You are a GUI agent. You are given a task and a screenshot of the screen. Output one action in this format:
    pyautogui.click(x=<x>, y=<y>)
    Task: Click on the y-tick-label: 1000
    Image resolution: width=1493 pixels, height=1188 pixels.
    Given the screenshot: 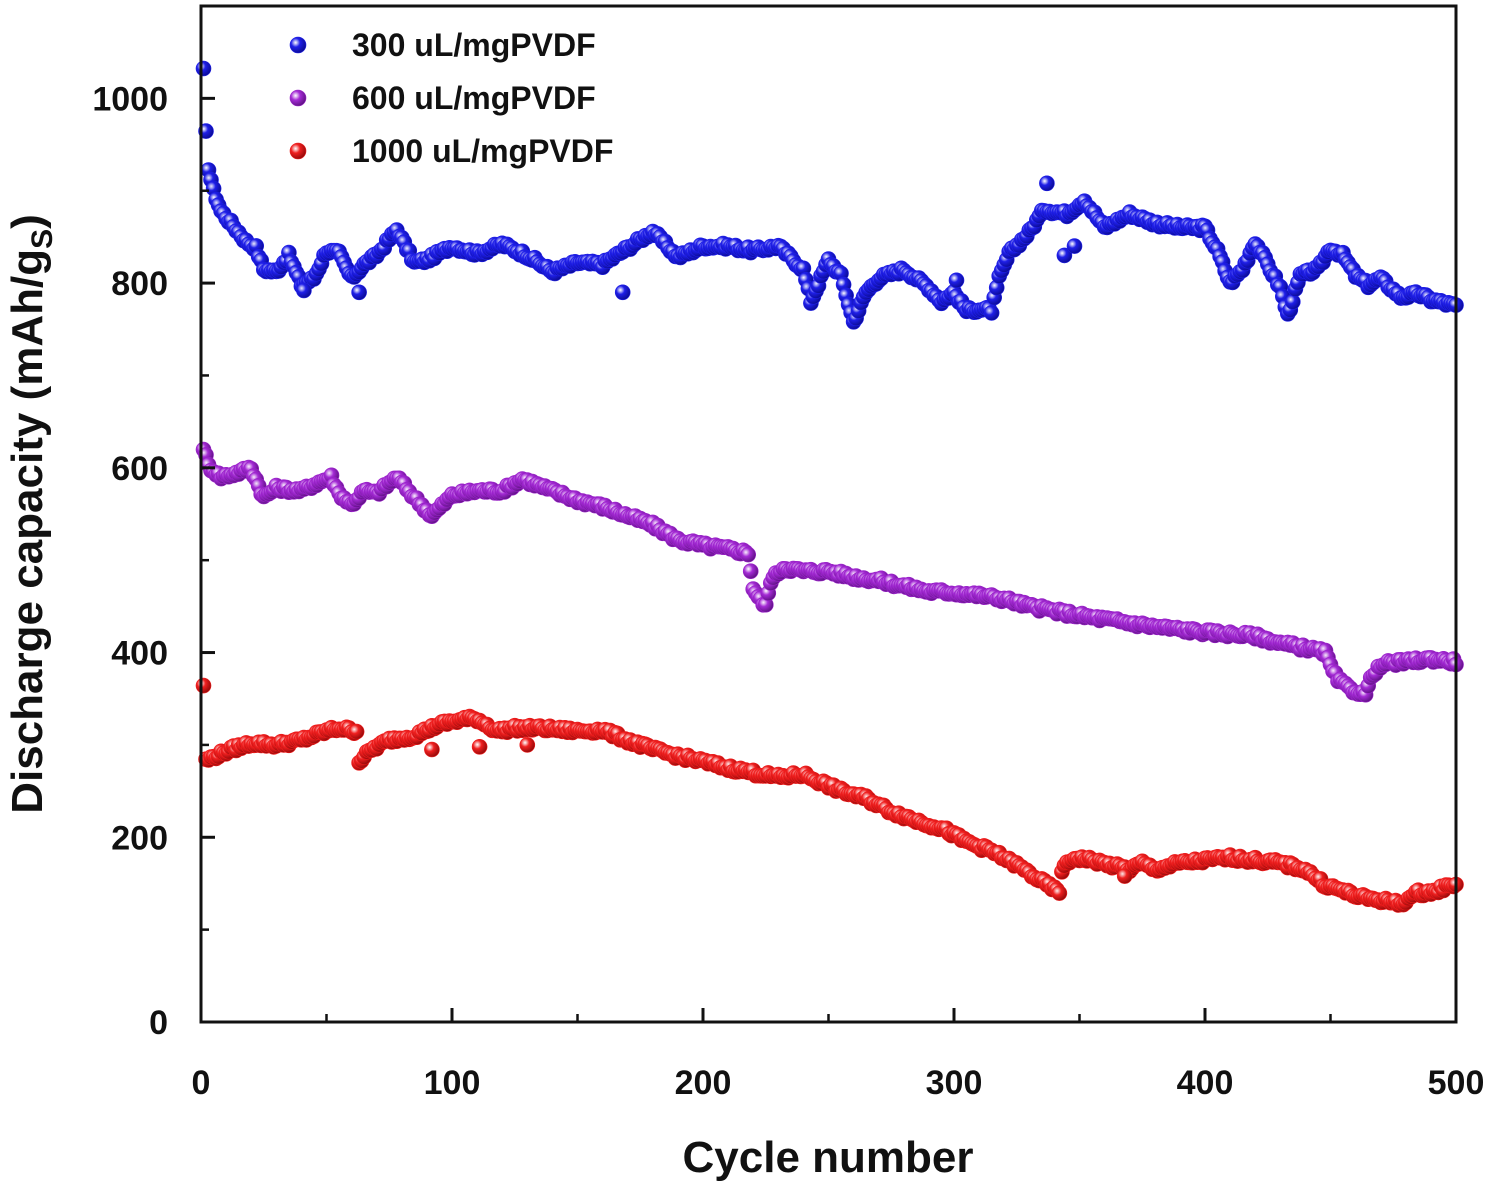 What is the action you would take?
    pyautogui.click(x=130, y=99)
    